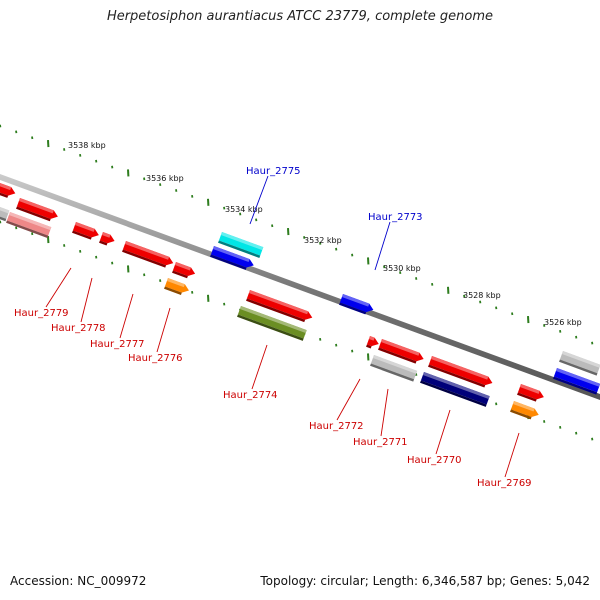 The image size is (600, 600). What do you see at coordinates (395, 217) in the screenshot?
I see `gene-label: Haur_2773` at bounding box center [395, 217].